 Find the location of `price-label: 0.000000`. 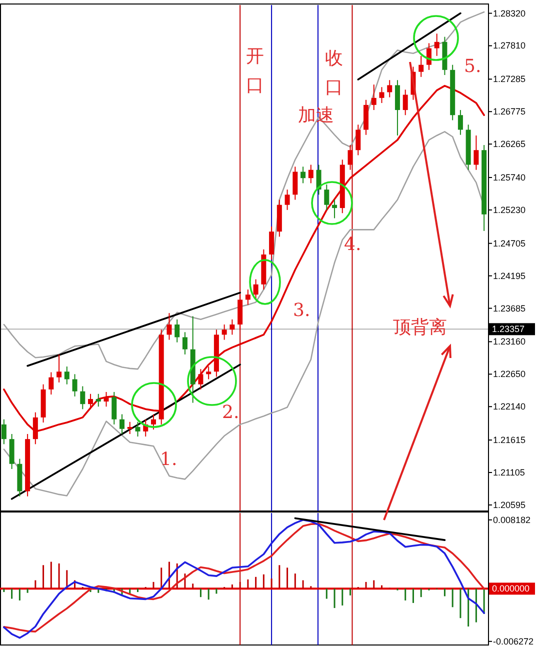

price-label: 0.000000 is located at coordinates (512, 588).